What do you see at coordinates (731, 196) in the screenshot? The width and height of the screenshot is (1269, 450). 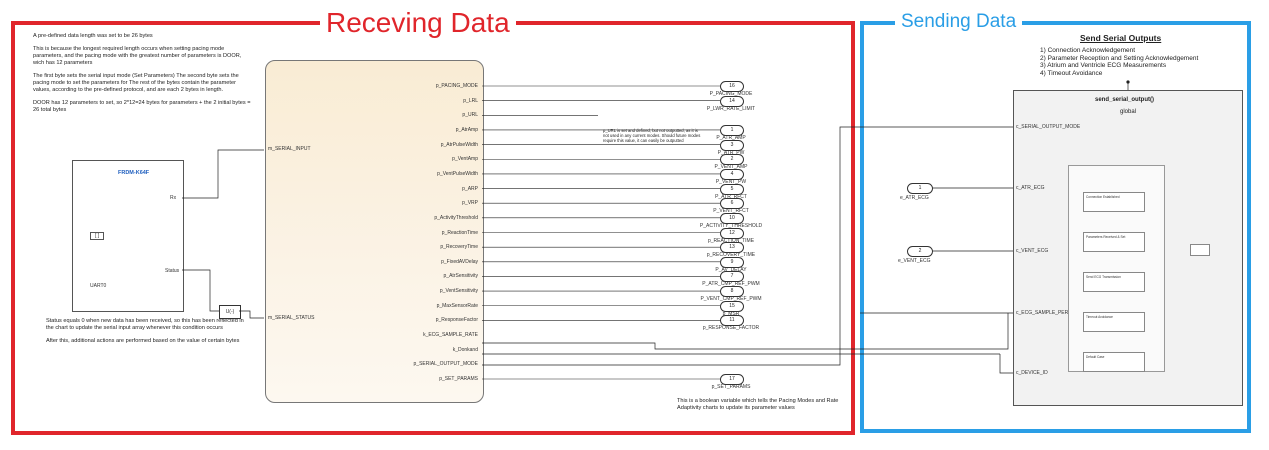 I see `outport-label: P_ATR_RFCT` at bounding box center [731, 196].